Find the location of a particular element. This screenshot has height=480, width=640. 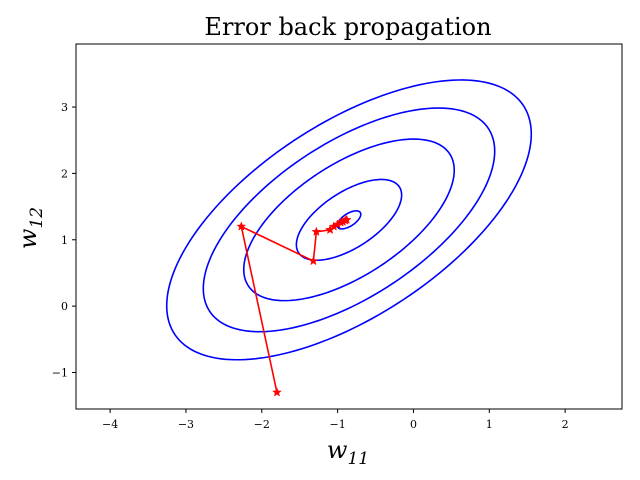

x-axis-label: w11 is located at coordinates (348, 452).